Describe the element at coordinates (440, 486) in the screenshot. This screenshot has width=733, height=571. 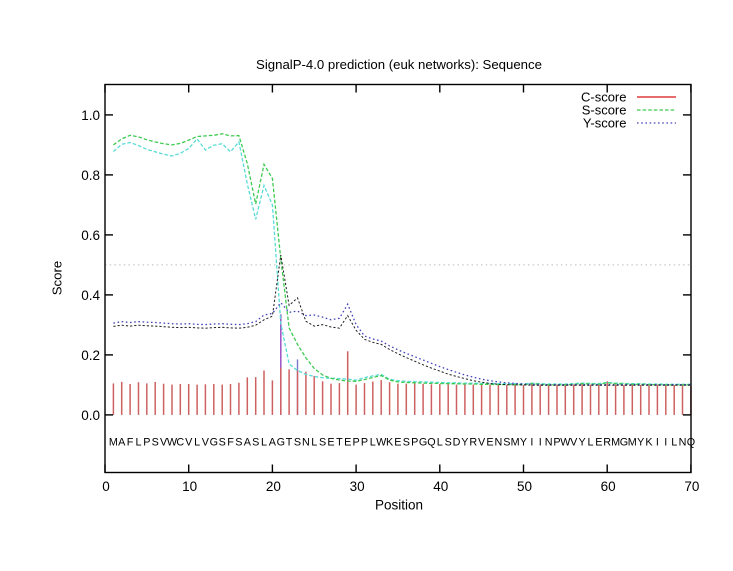
I see `svg-text: 40` at that location.